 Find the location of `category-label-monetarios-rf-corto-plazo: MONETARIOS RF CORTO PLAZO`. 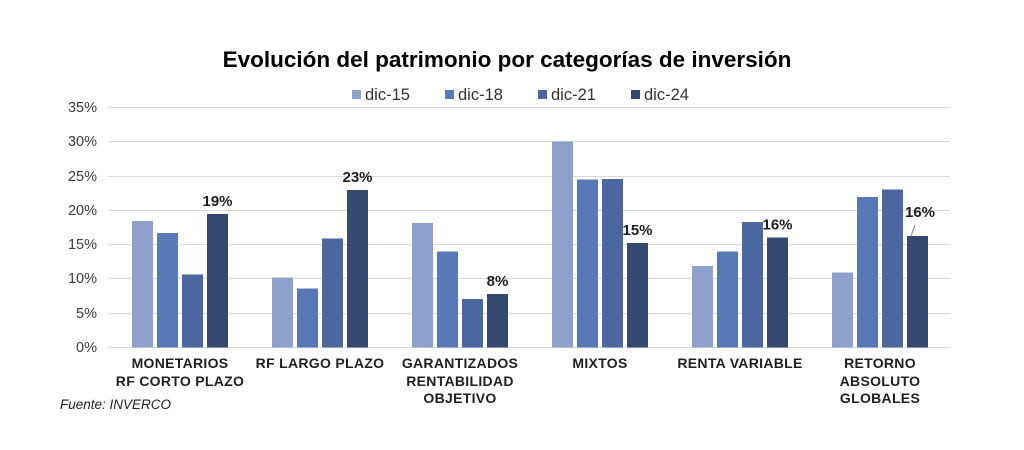

category-label-monetarios-rf-corto-plazo: MONETARIOS RF CORTO PLAZO is located at coordinates (180, 372).